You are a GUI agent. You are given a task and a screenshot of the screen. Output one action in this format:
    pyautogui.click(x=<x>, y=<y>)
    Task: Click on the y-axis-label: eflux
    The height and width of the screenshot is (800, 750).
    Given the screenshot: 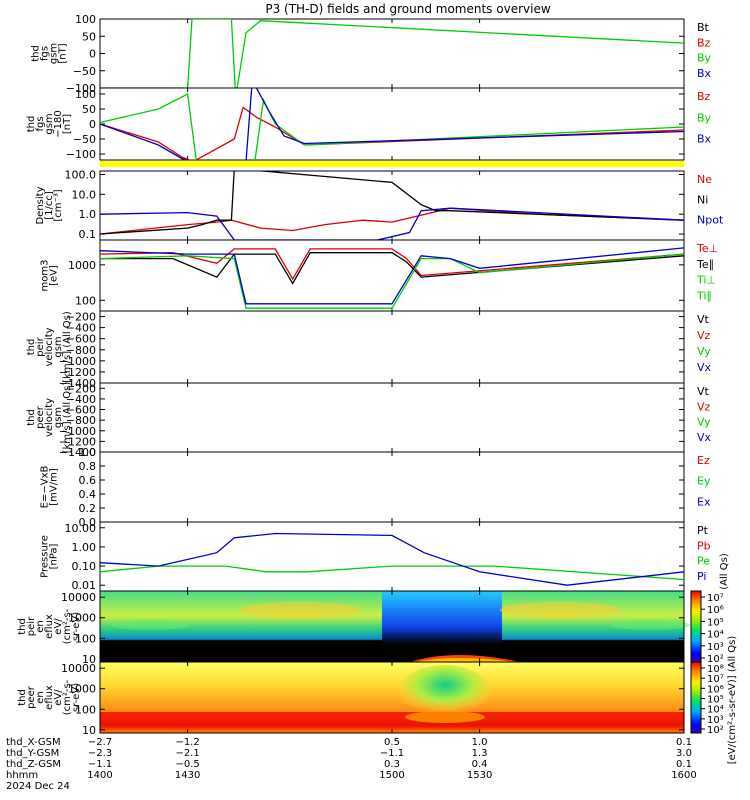 What is the action you would take?
    pyautogui.click(x=49, y=697)
    